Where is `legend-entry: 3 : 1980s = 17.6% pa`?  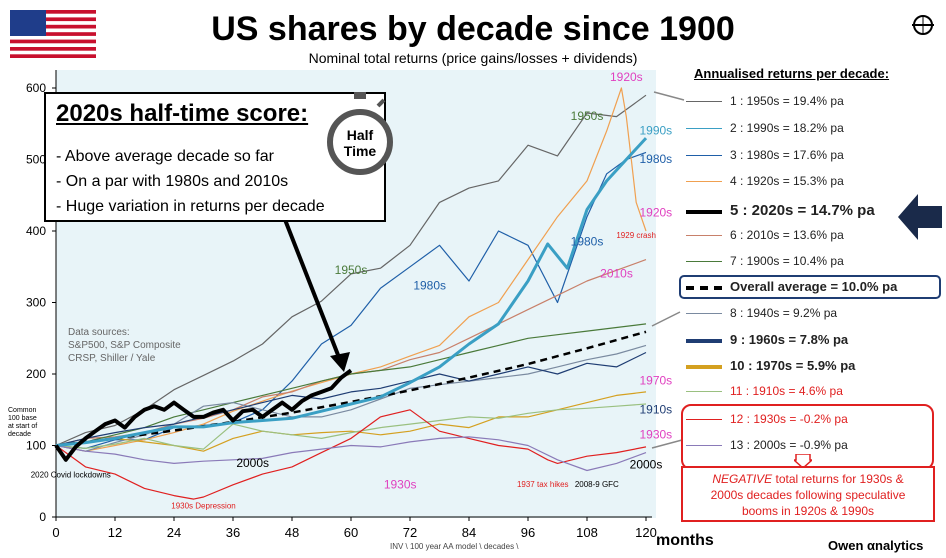
legend-entry: 3 : 1980s = 17.6% pa is located at coordinates (765, 155).